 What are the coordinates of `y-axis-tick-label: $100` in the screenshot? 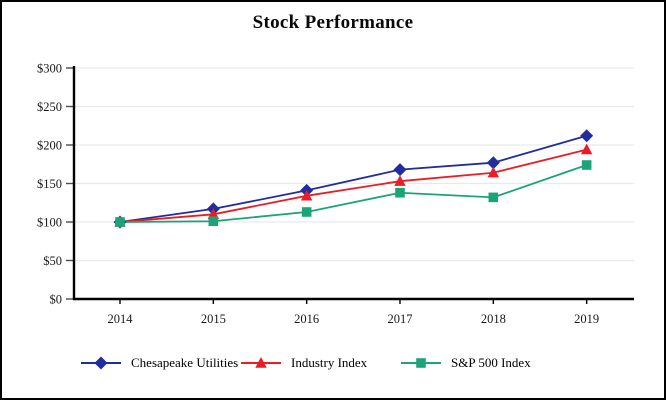 It's located at (49, 223).